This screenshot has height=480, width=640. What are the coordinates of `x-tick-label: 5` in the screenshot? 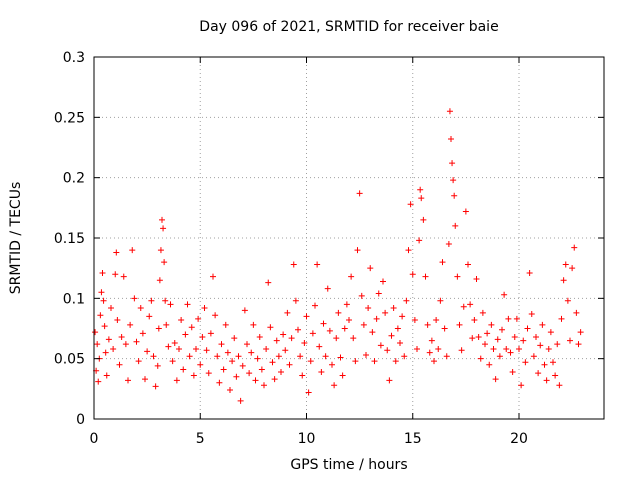 It's located at (200, 439).